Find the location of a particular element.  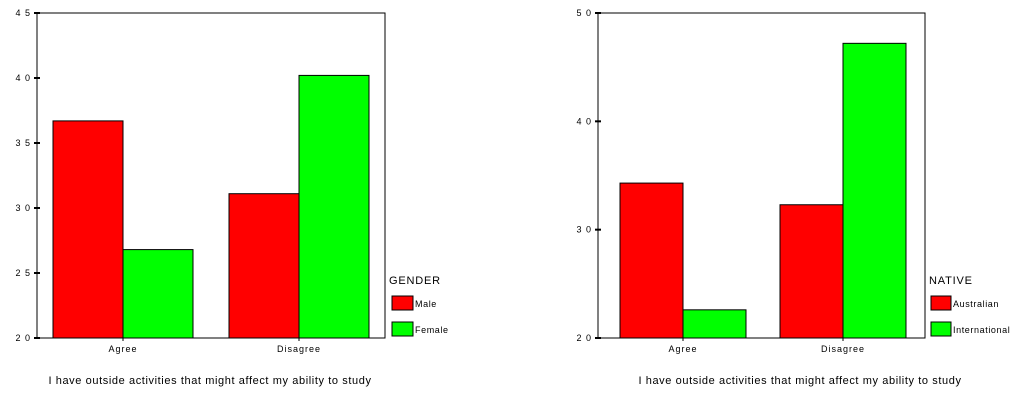

legend-label: Female is located at coordinates (432, 330).